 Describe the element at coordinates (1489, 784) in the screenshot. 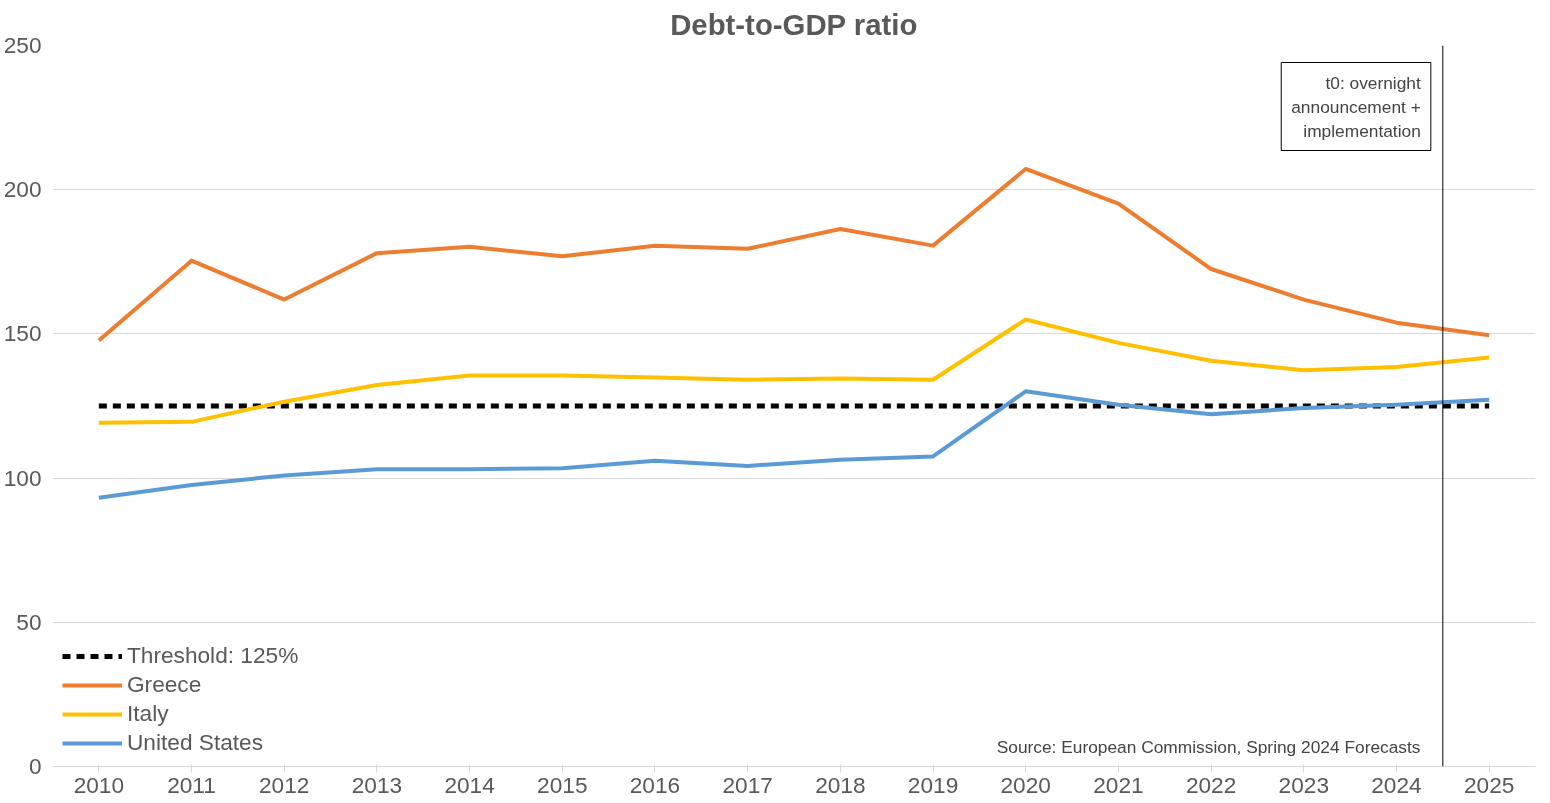

I see `x-tick-label: 2025` at that location.